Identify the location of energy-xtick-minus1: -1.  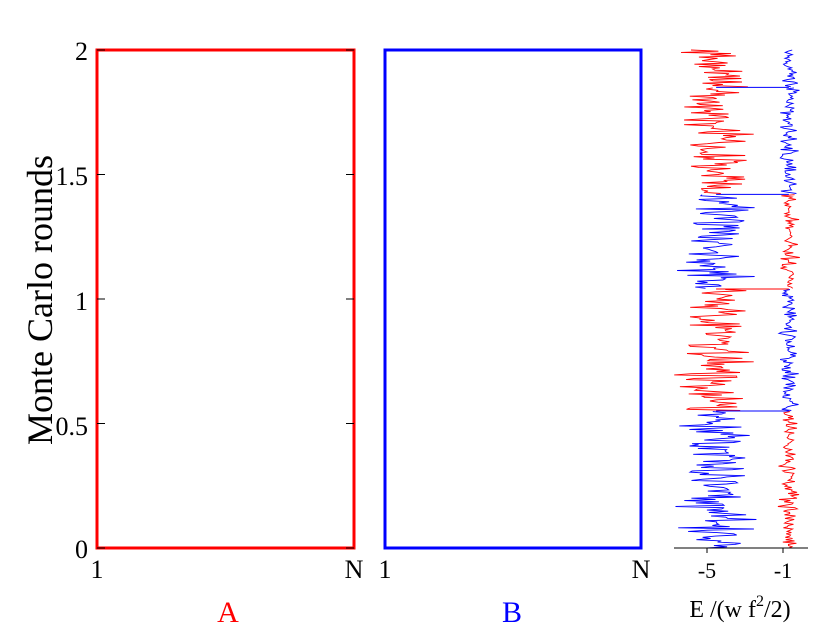
(783, 570).